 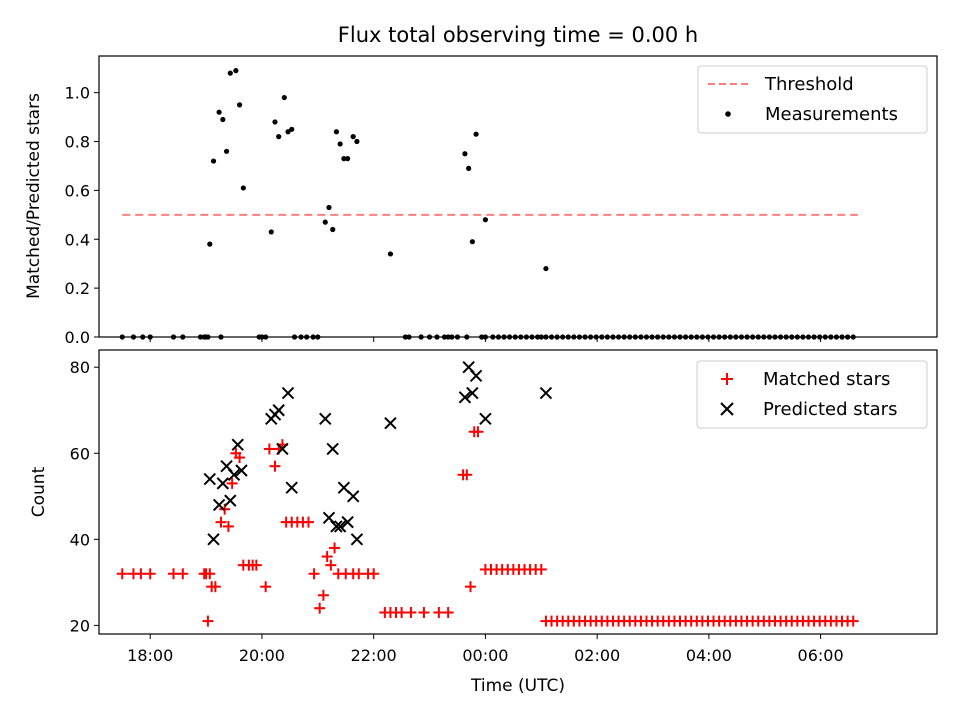 What do you see at coordinates (34, 196) in the screenshot?
I see `top-y-axis-label: Matched/Predicted stars` at bounding box center [34, 196].